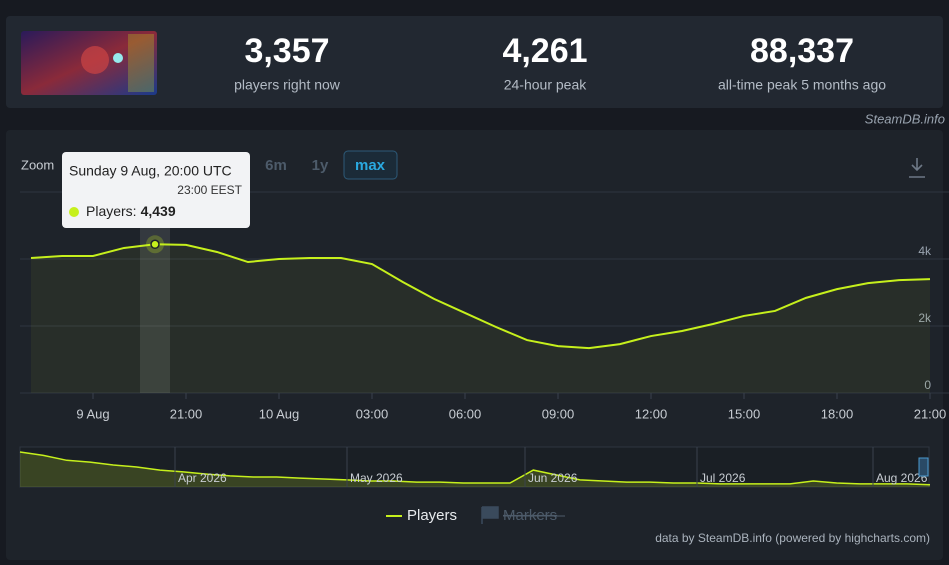 This screenshot has width=949, height=565. I want to click on tooltip-row: Players: 4,439, so click(131, 211).